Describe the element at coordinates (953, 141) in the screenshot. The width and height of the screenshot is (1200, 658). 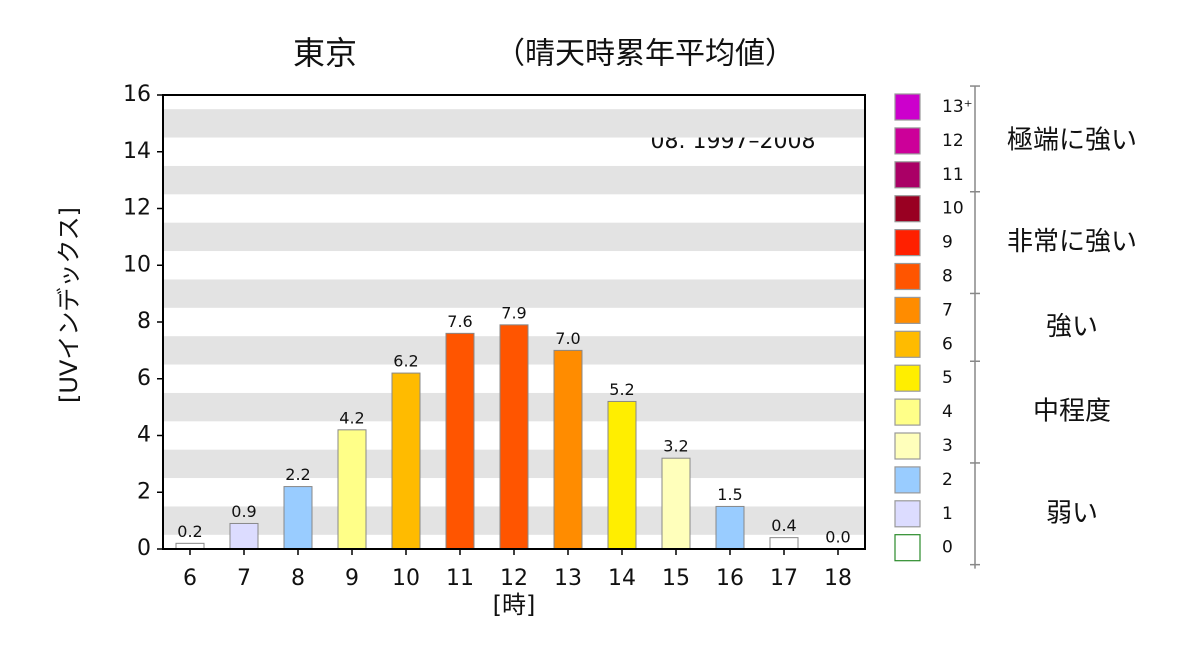
I see `legend-item-label: 12` at that location.